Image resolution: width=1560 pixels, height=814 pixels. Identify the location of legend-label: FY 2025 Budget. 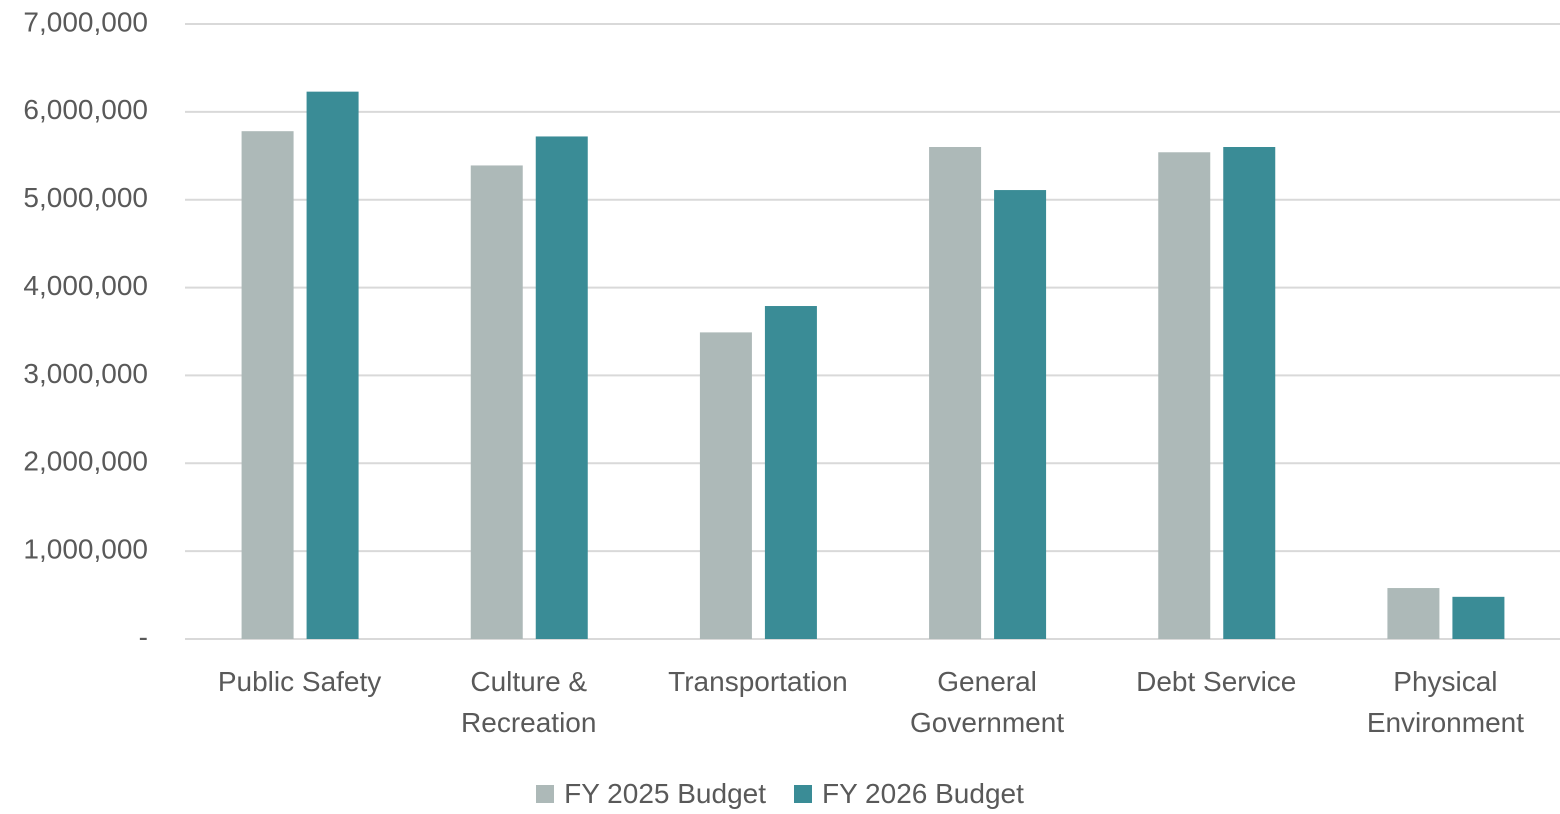
(665, 793).